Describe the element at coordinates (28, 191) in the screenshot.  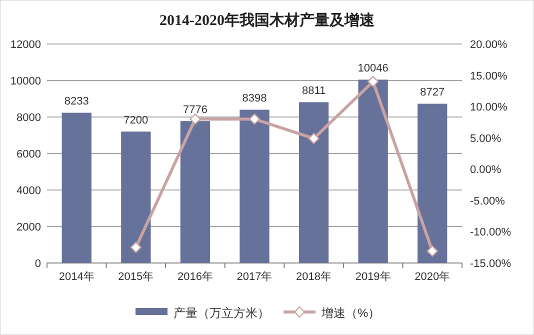
I see `y-tick-label: 4000` at that location.